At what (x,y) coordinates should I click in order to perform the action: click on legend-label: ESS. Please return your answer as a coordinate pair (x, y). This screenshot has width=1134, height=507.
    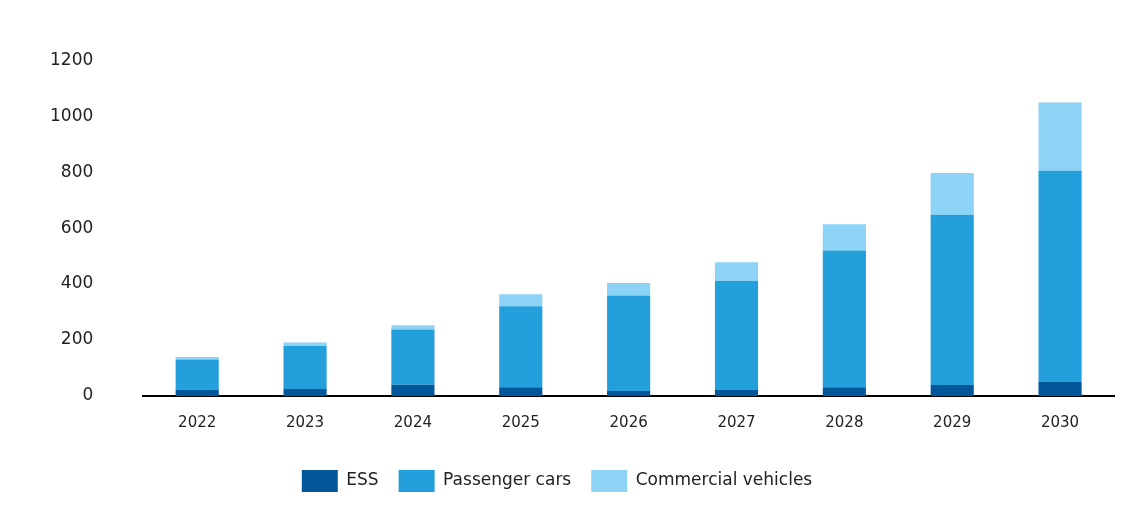
    Looking at the image, I should click on (362, 479).